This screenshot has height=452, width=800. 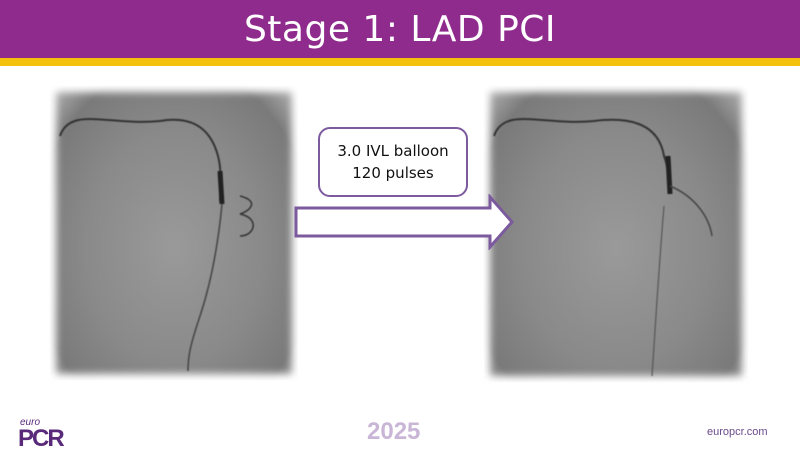 What do you see at coordinates (393, 162) in the screenshot?
I see `procedure-callout: 3.0 IVL balloon 120 pulses` at bounding box center [393, 162].